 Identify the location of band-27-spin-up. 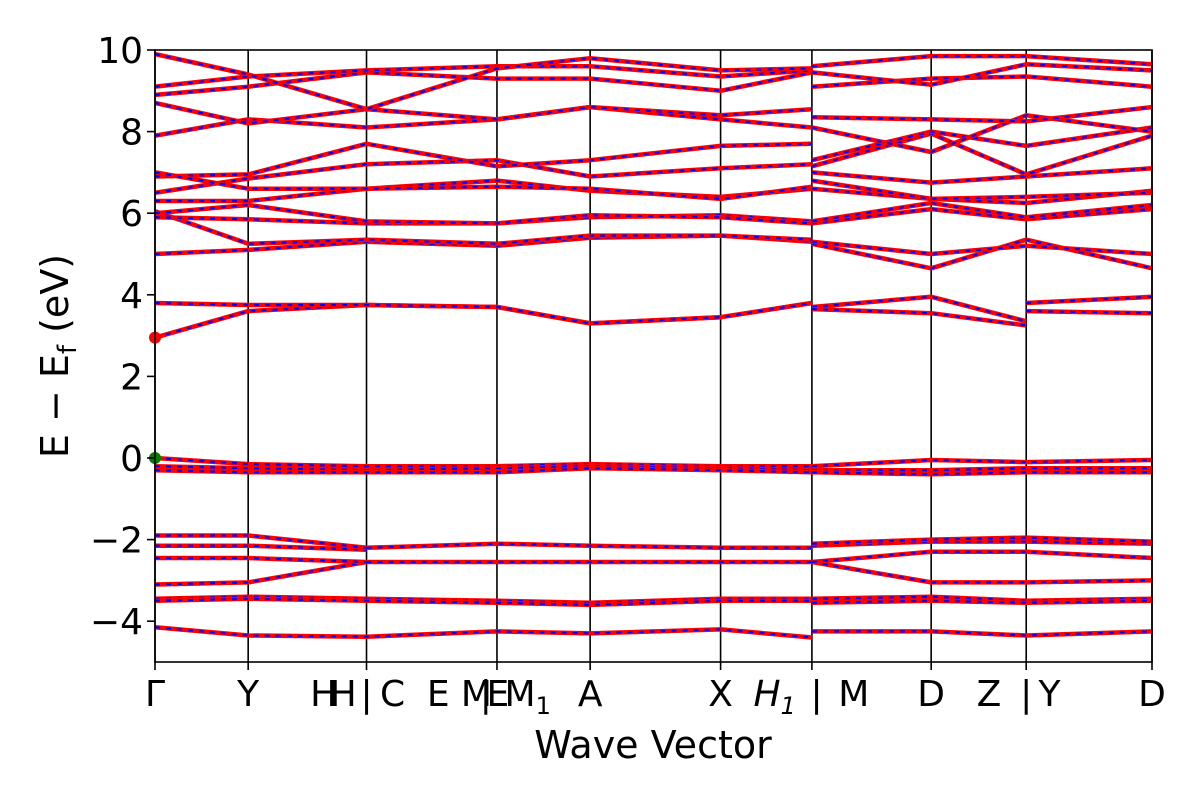
(1089, 312).